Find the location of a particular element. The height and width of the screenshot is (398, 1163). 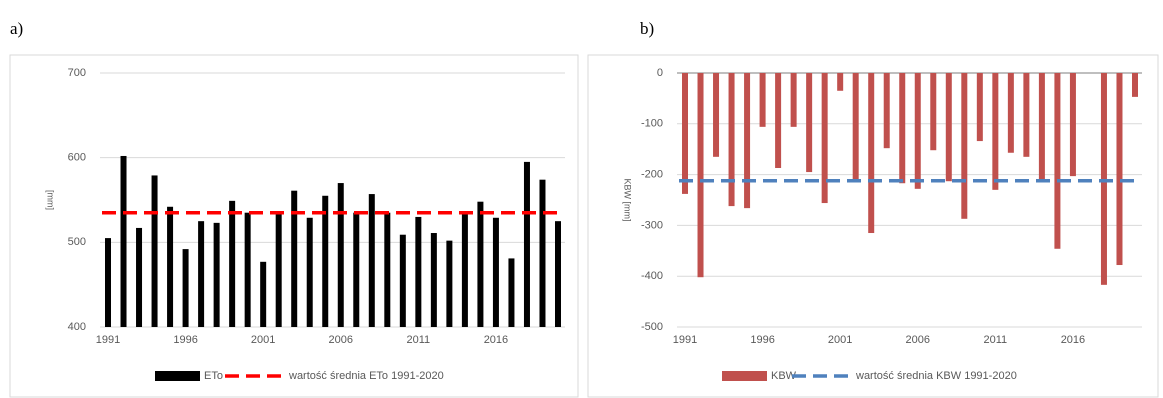

panel-label: b) is located at coordinates (647, 28).